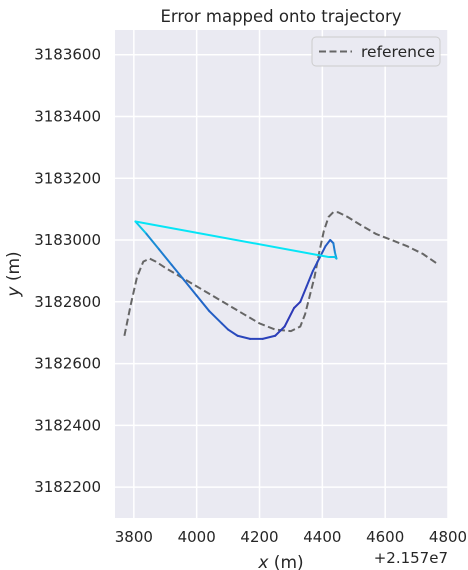 The image size is (468, 570). Describe the element at coordinates (285, 561) in the screenshot. I see `x-axis-unit: (m)` at that location.